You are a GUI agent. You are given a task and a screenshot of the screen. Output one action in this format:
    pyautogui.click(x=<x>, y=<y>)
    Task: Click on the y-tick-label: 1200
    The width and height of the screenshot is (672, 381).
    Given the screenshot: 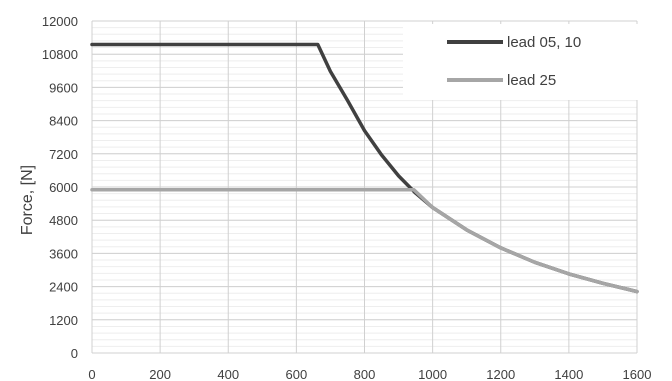 What is the action you would take?
    pyautogui.click(x=63, y=320)
    